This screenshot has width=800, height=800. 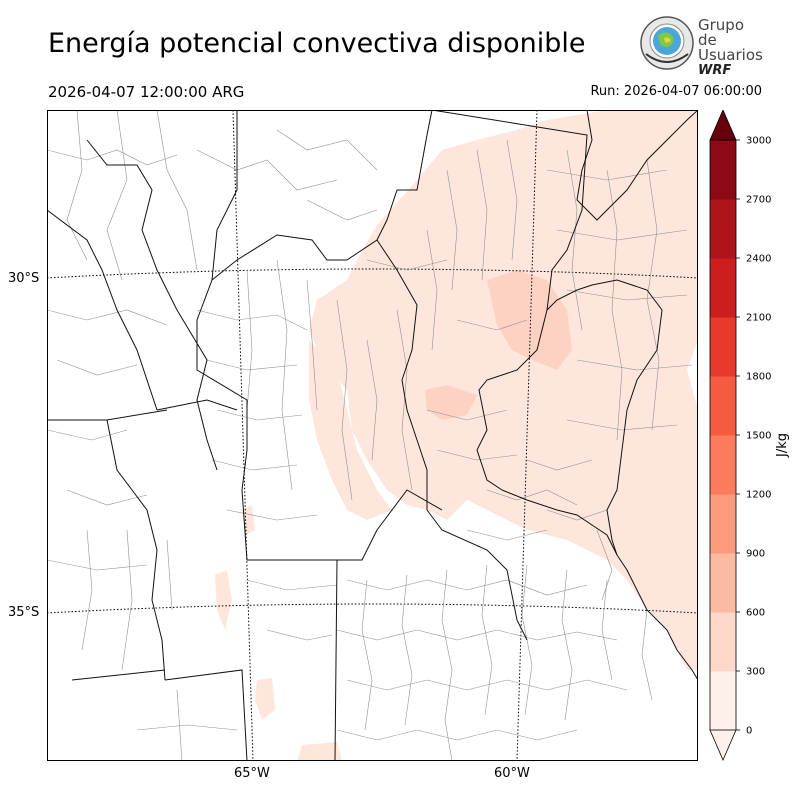 I want to click on lat-label-30s: 30°S, so click(x=24, y=278).